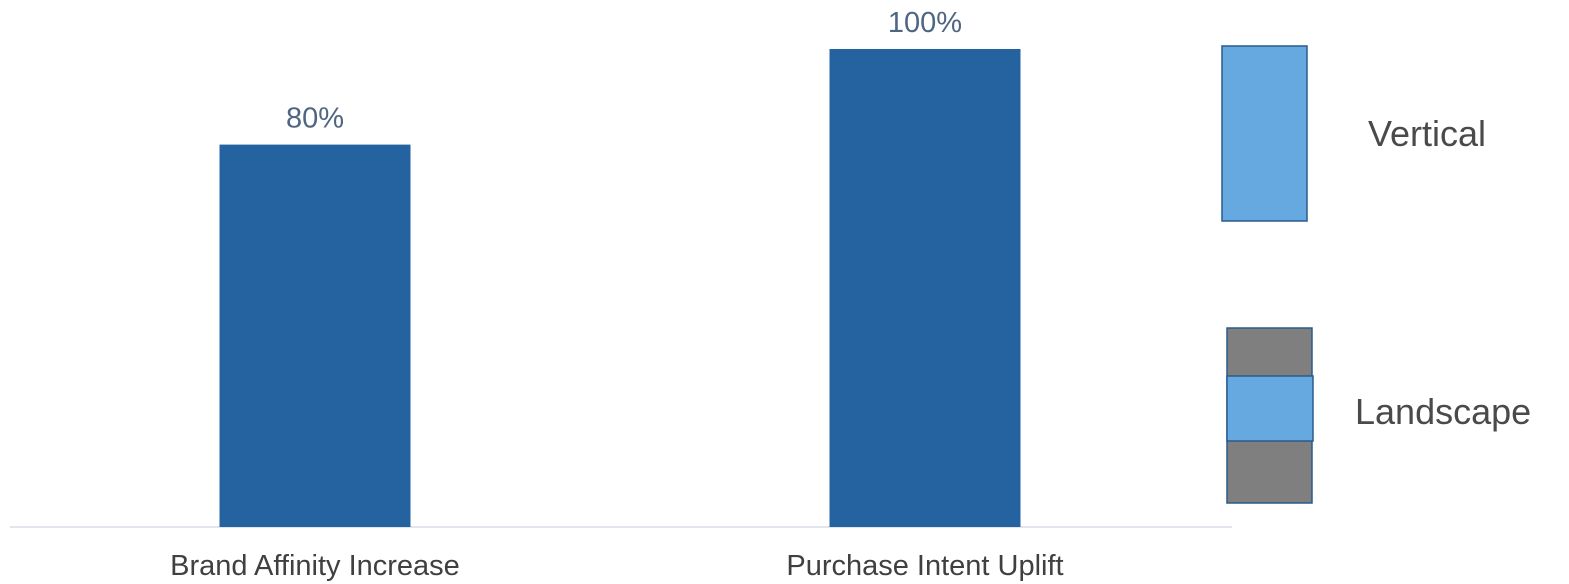 Image resolution: width=1569 pixels, height=584 pixels. I want to click on data-label-1: 80%, so click(315, 119).